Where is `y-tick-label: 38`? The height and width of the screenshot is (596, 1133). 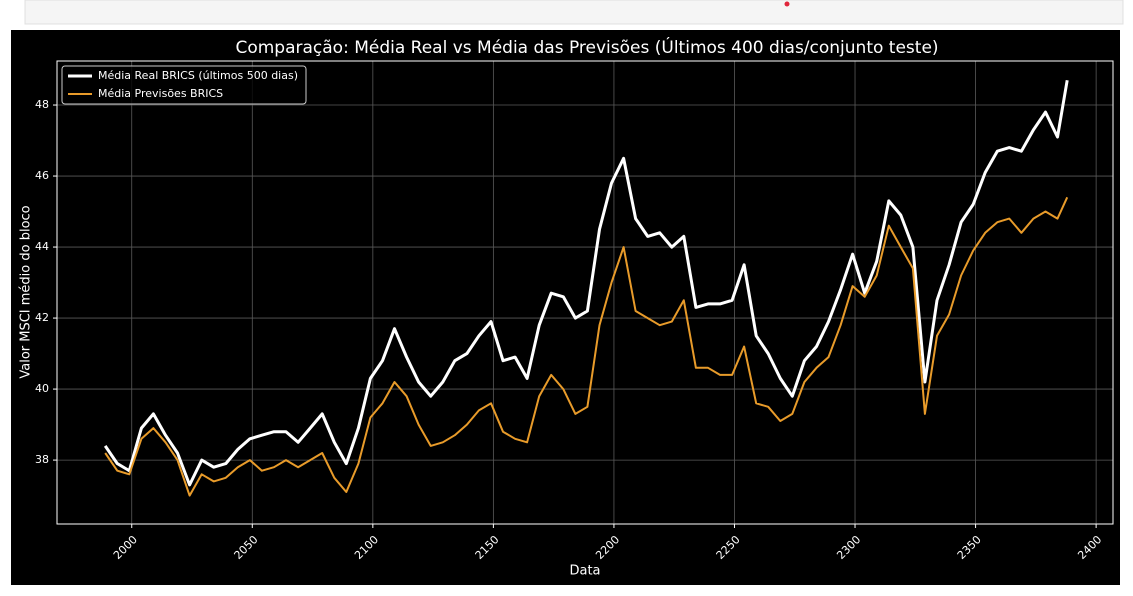
y-tick-label: 38 is located at coordinates (42, 459).